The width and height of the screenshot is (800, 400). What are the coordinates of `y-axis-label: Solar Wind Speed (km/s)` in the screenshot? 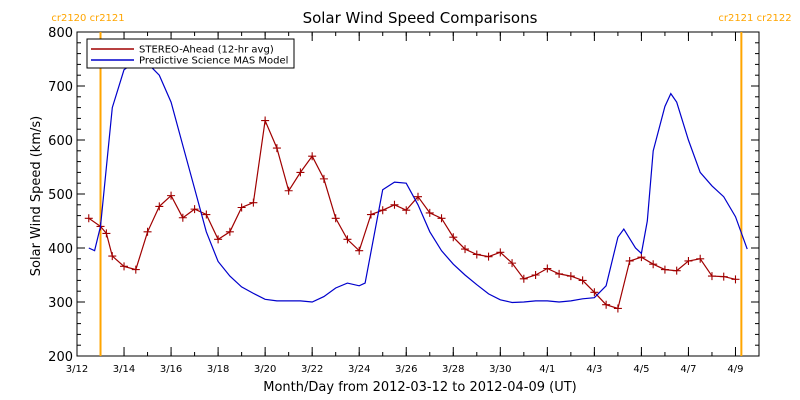 It's located at (36, 196).